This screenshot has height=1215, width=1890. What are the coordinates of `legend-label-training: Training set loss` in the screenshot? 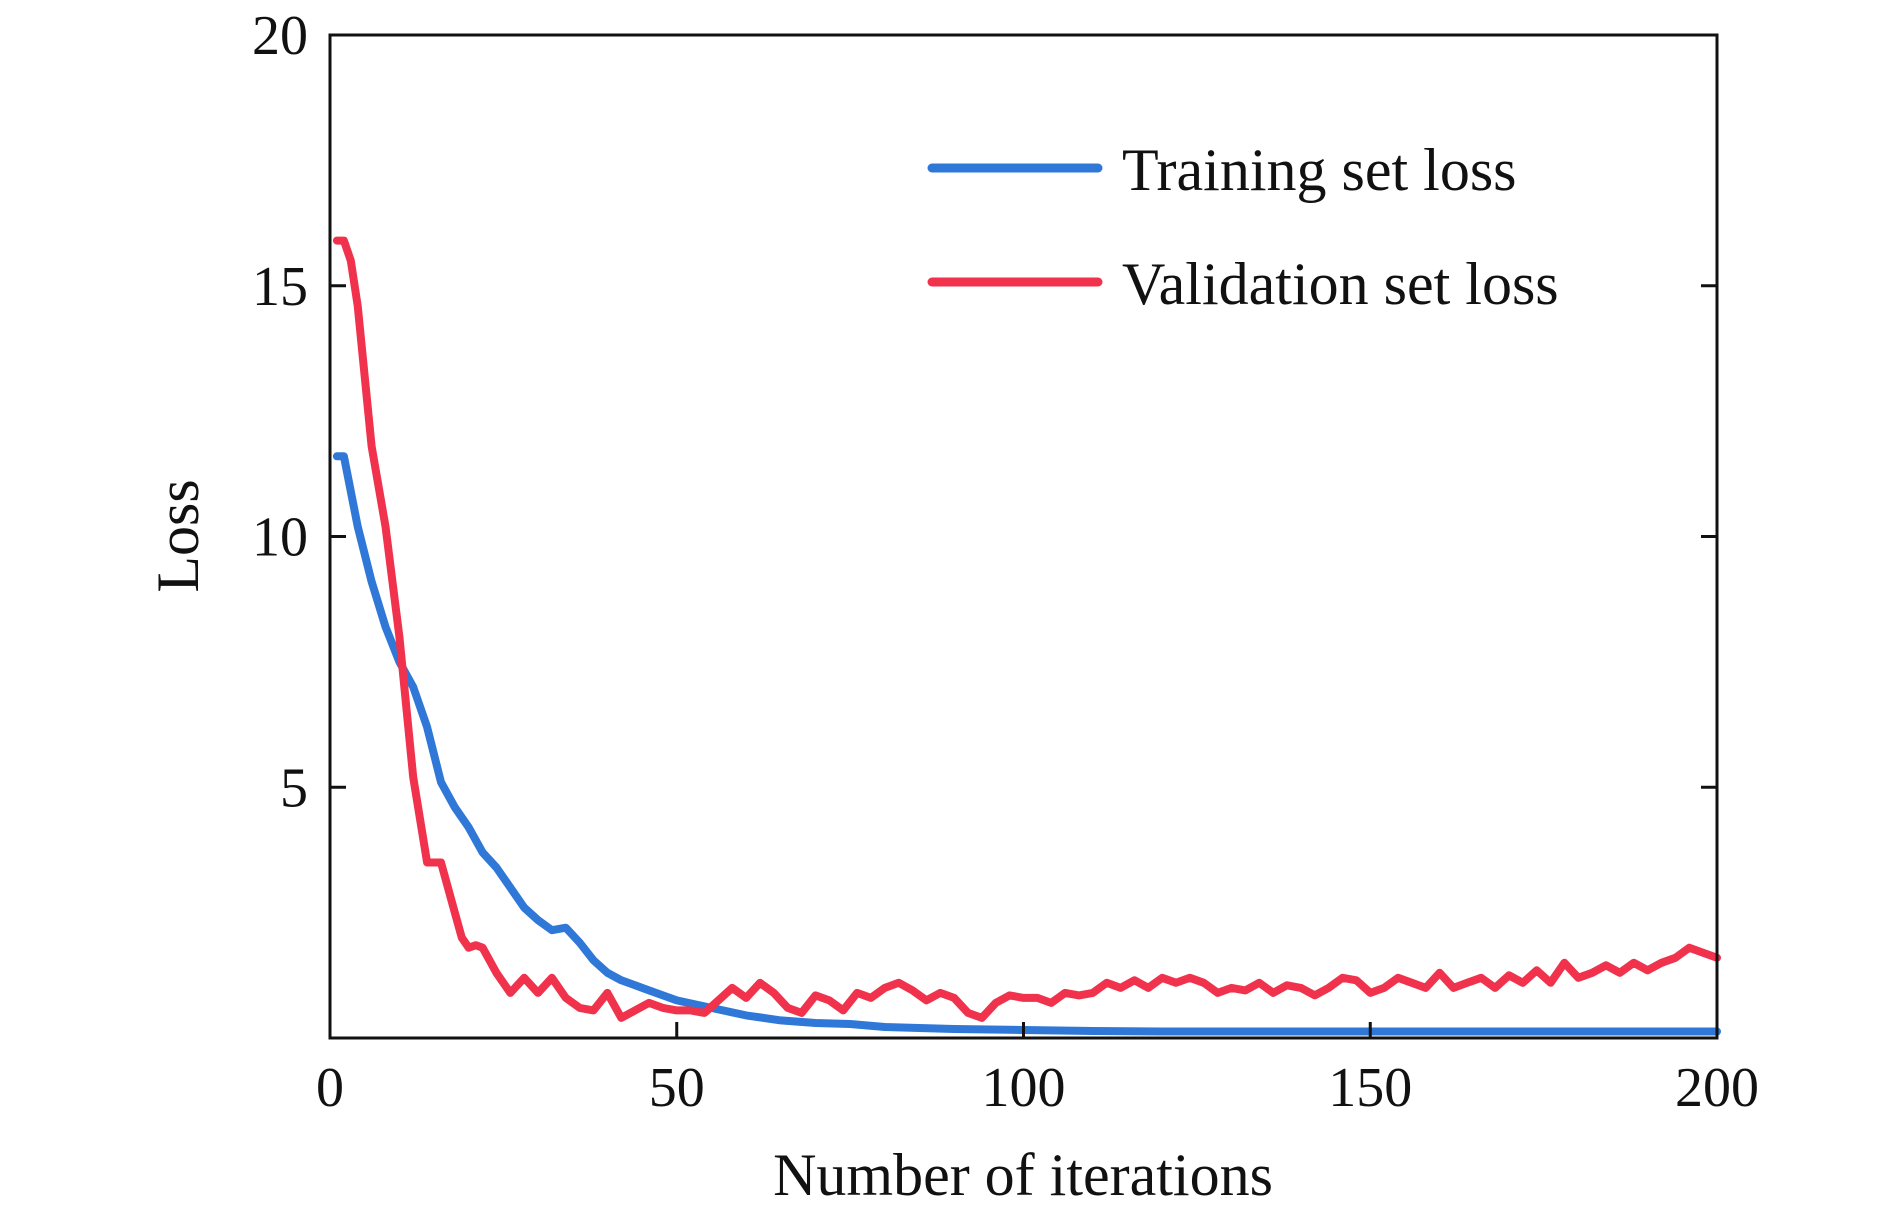 It's located at (1319, 170).